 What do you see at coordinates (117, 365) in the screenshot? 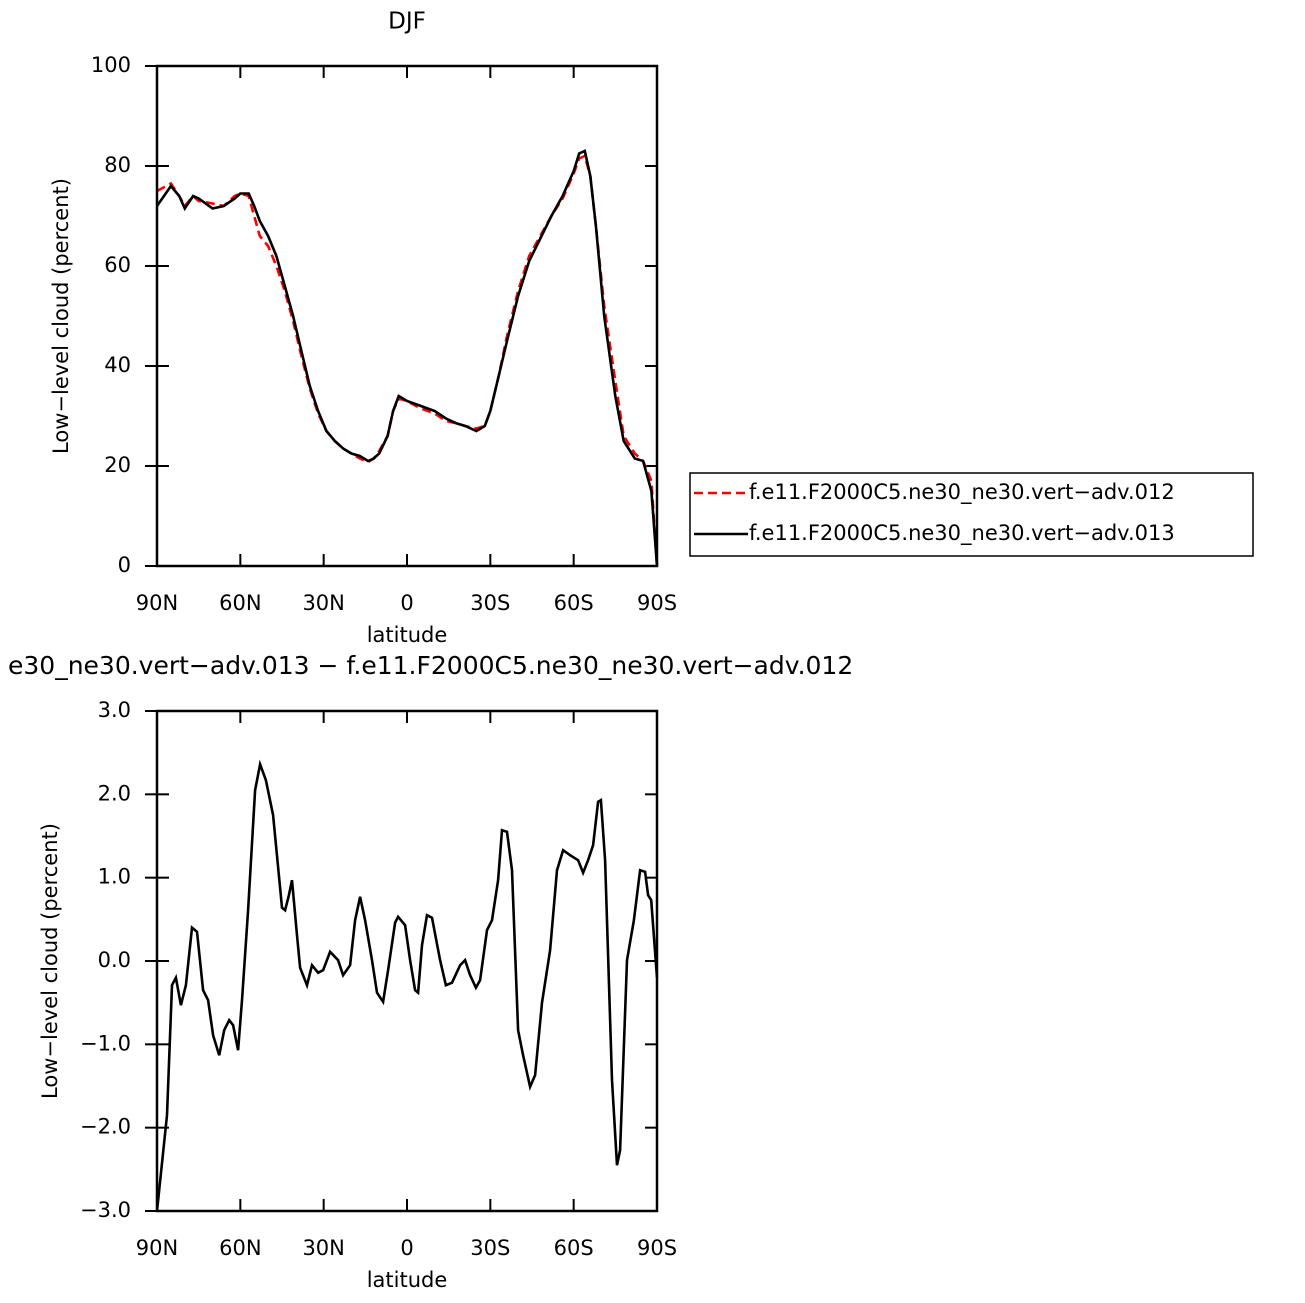
I see `y-tick-label: 40` at bounding box center [117, 365].